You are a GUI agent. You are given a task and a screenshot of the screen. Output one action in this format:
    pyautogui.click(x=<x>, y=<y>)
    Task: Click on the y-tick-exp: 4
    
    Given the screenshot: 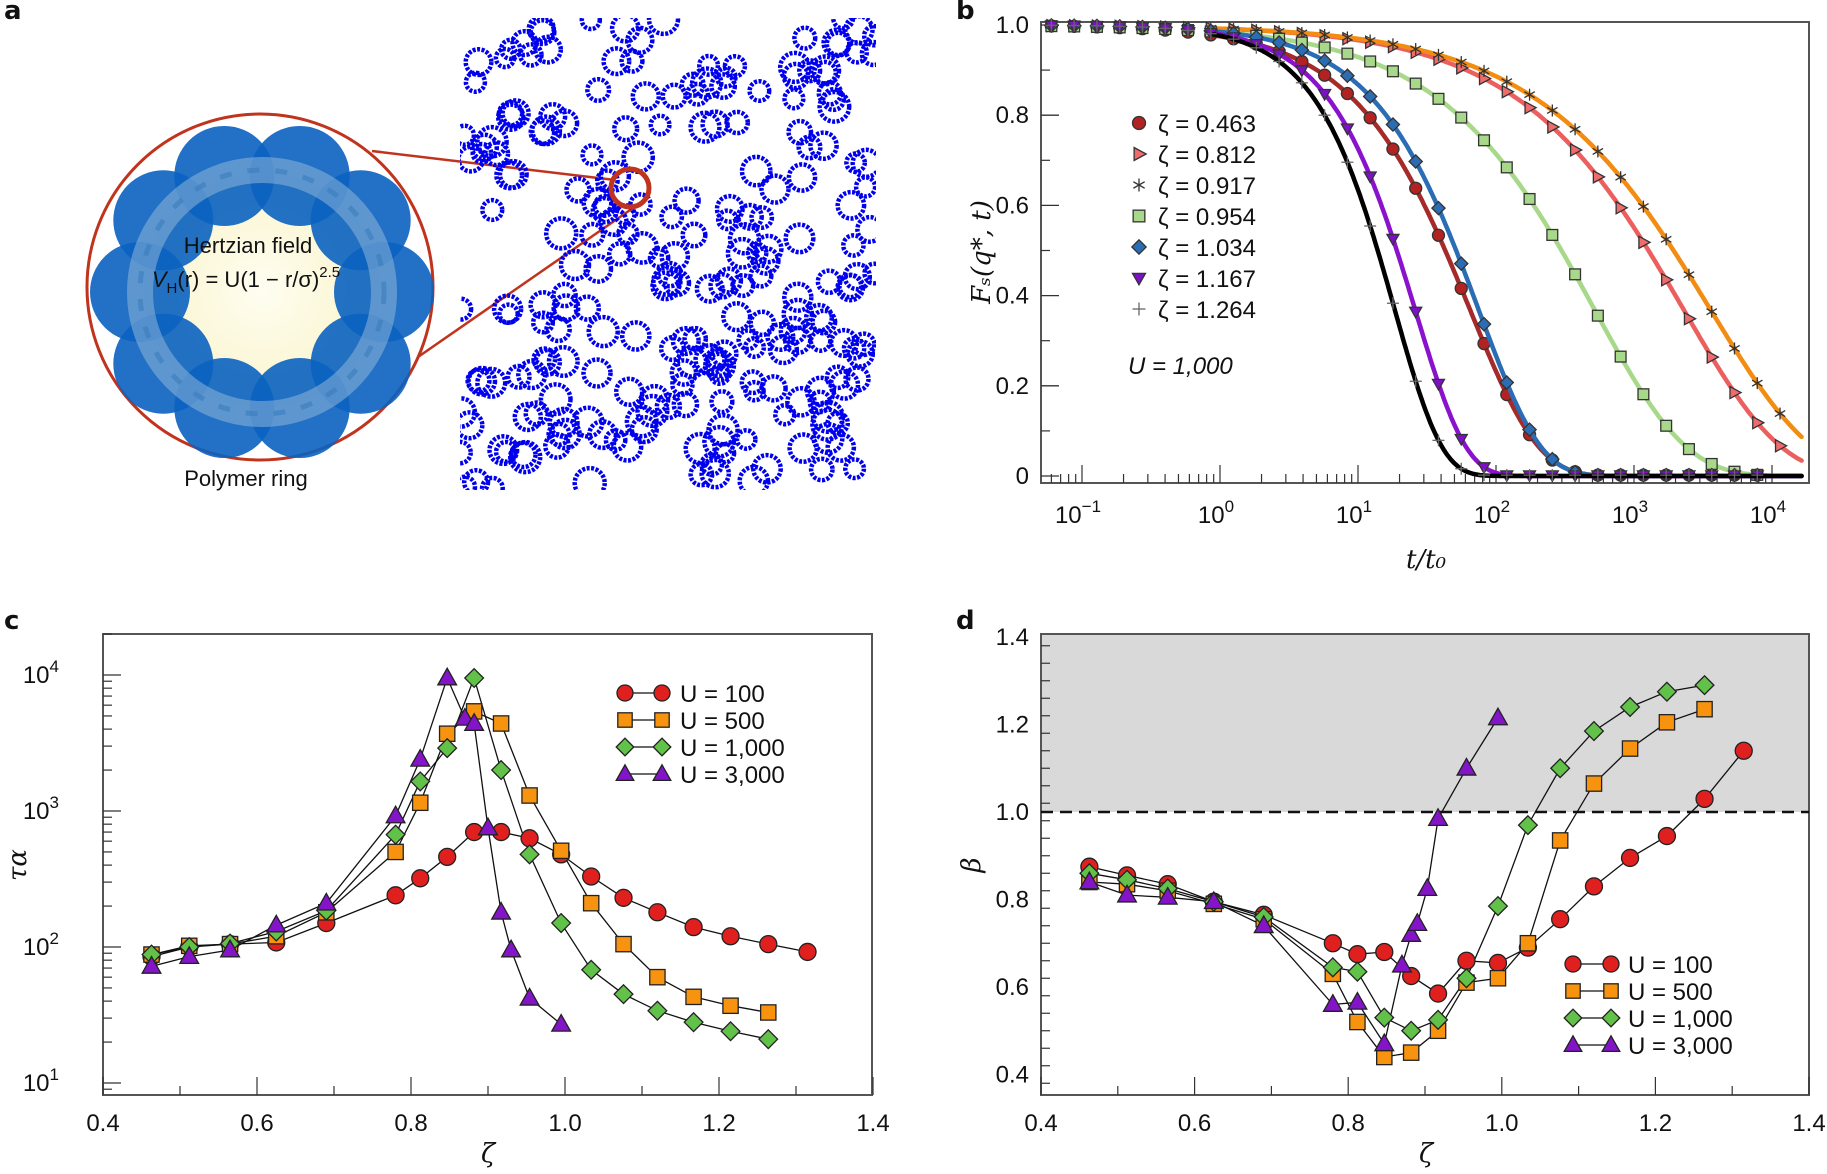 What is the action you would take?
    pyautogui.click(x=54, y=666)
    